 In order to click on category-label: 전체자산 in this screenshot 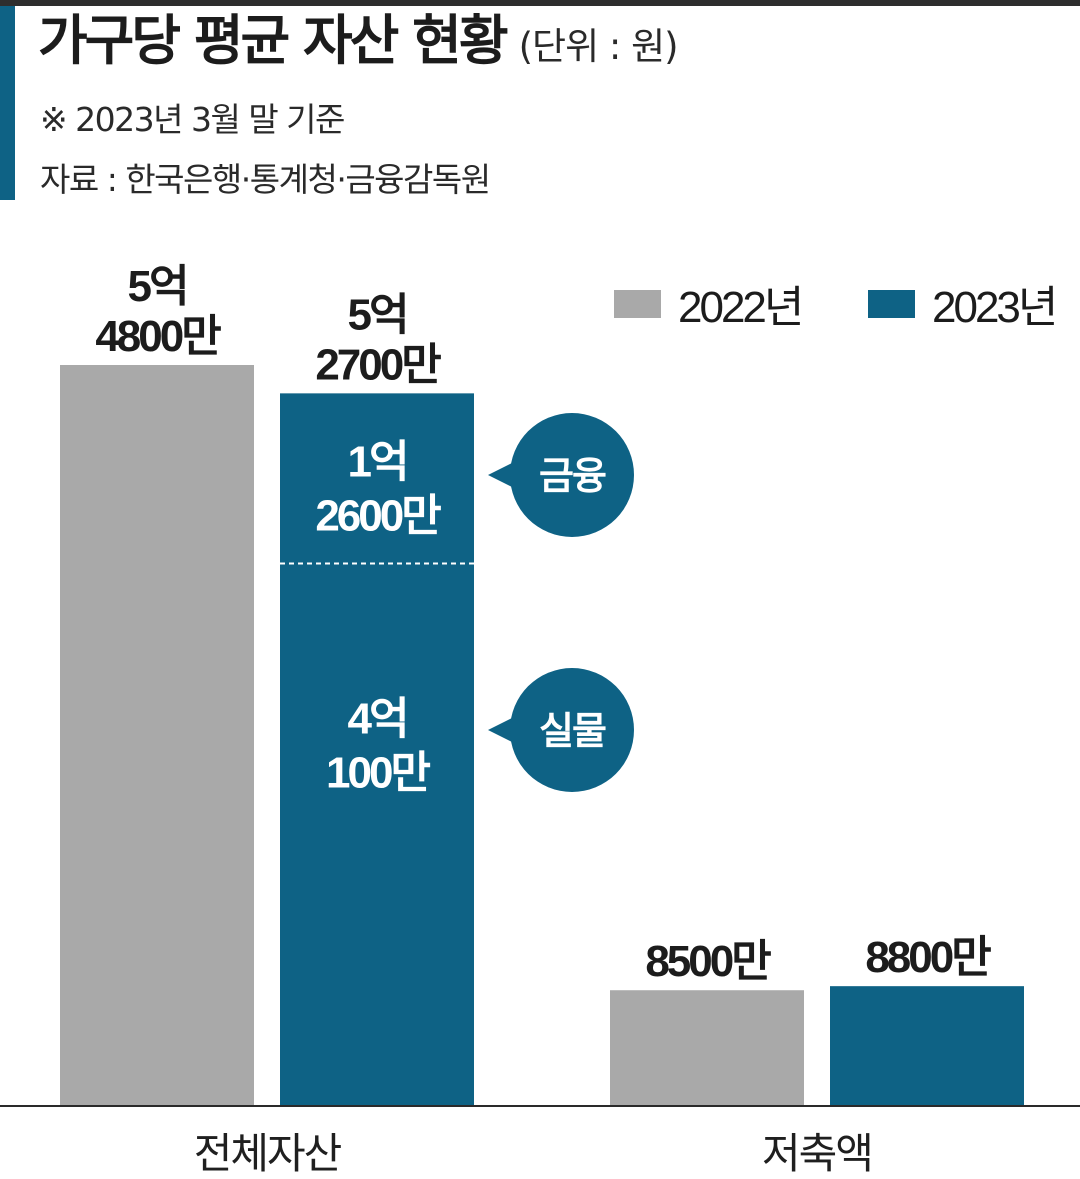, I will do `click(268, 1153)`.